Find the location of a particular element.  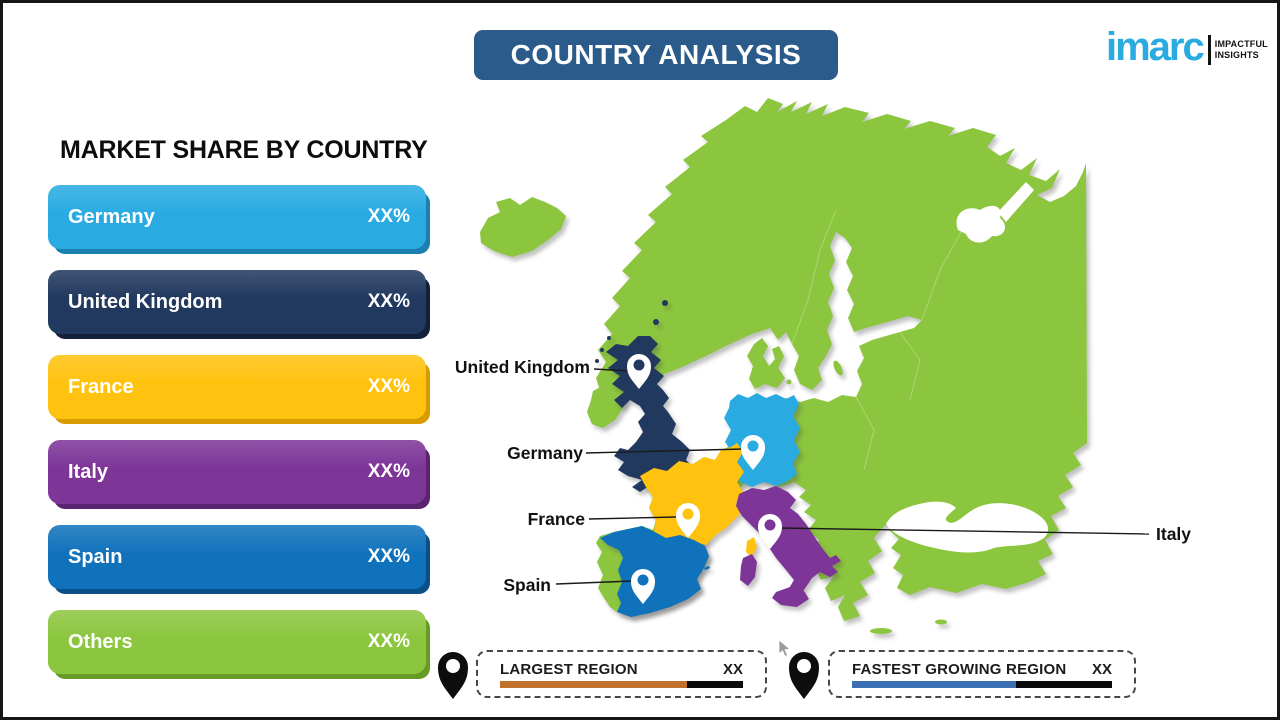

logo-tagline-line2: INSIGHTS is located at coordinates (1236, 55).